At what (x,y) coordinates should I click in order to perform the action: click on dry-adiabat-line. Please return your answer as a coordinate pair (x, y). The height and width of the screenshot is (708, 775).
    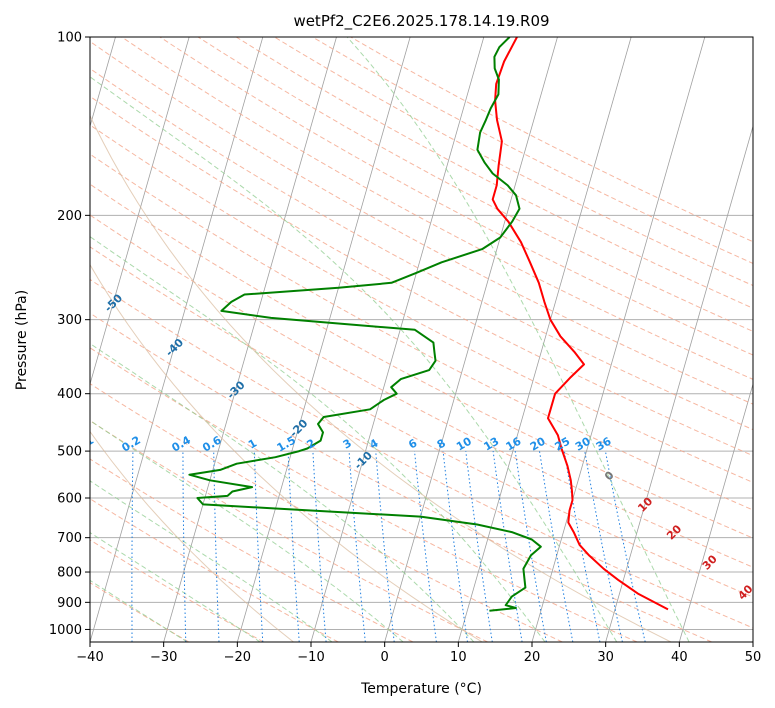
    Looking at the image, I should click on (252, 550).